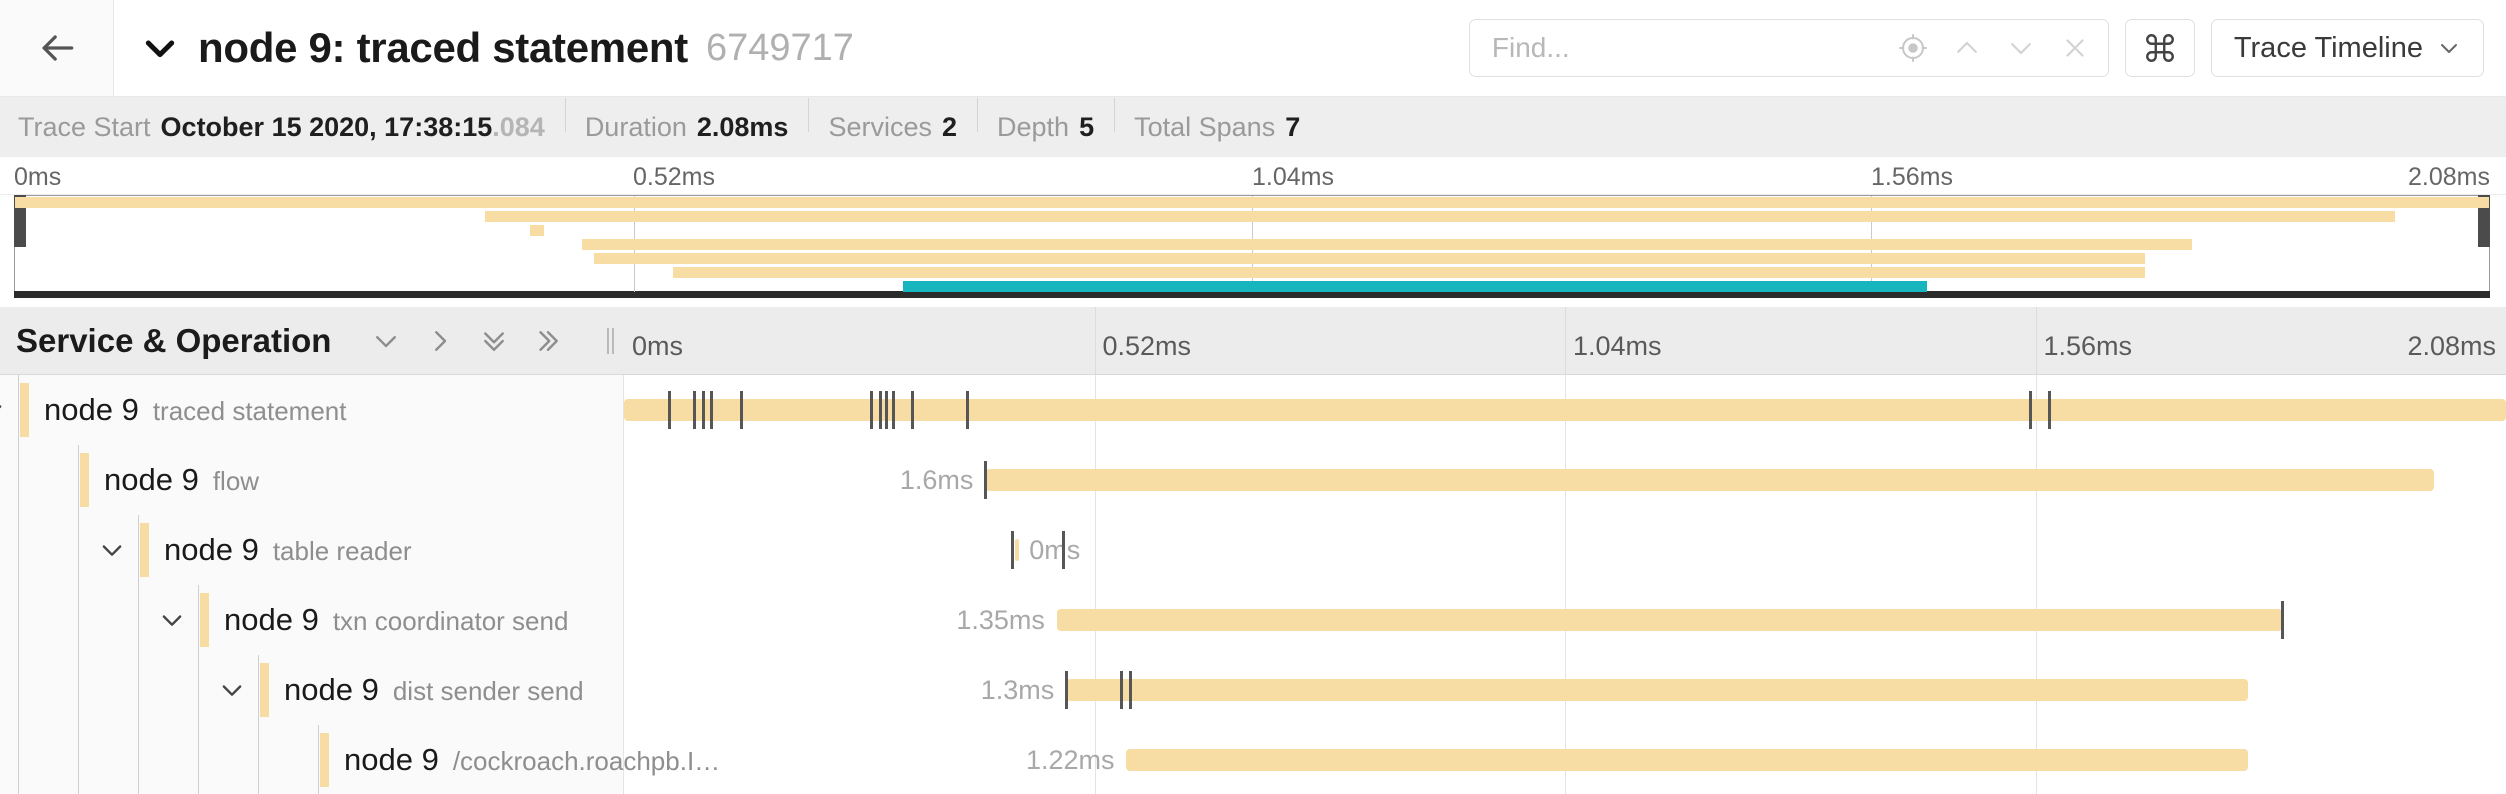 The width and height of the screenshot is (2506, 794). I want to click on operation-name: flow, so click(236, 481).